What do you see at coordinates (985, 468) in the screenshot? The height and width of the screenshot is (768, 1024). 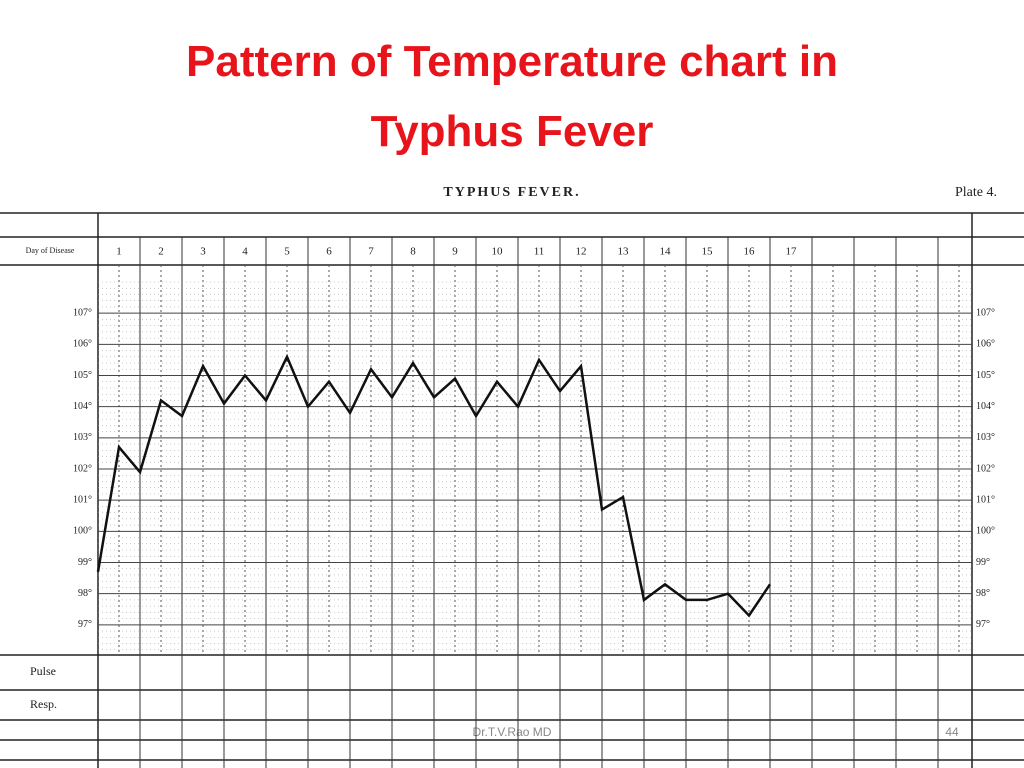 I see `y-tick-label-right: 102°` at bounding box center [985, 468].